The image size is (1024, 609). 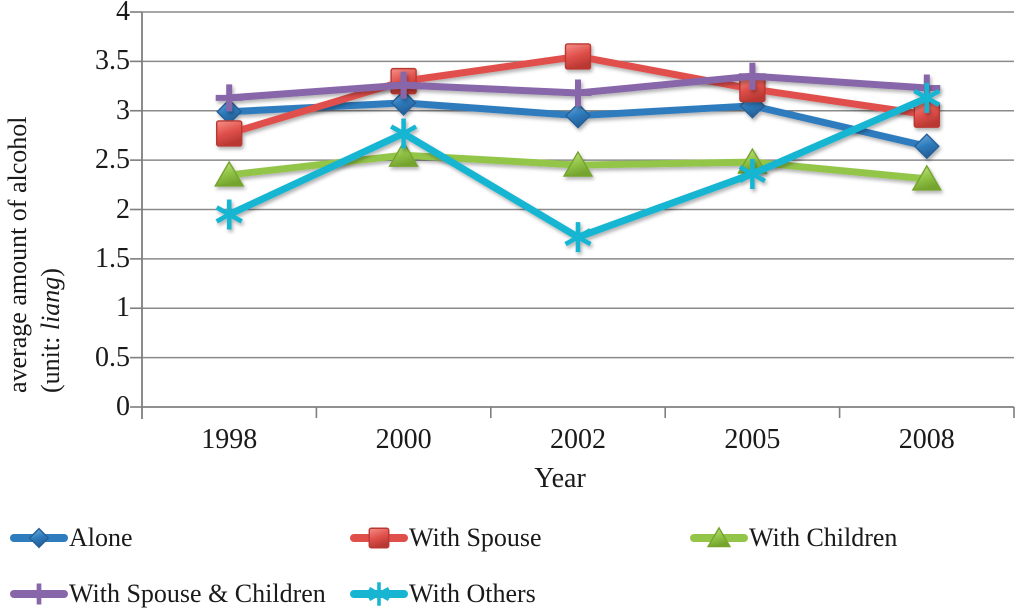 What do you see at coordinates (475, 537) in the screenshot?
I see `legend-label: With Spouse` at bounding box center [475, 537].